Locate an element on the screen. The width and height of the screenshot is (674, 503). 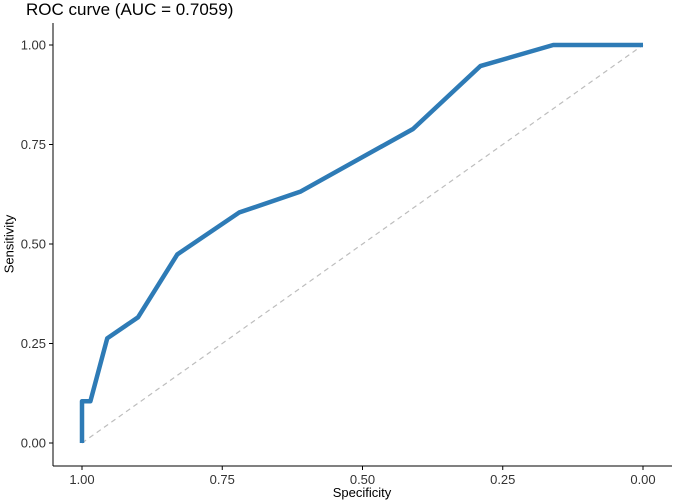
y-tick-label: 0.50 is located at coordinates (33, 244).